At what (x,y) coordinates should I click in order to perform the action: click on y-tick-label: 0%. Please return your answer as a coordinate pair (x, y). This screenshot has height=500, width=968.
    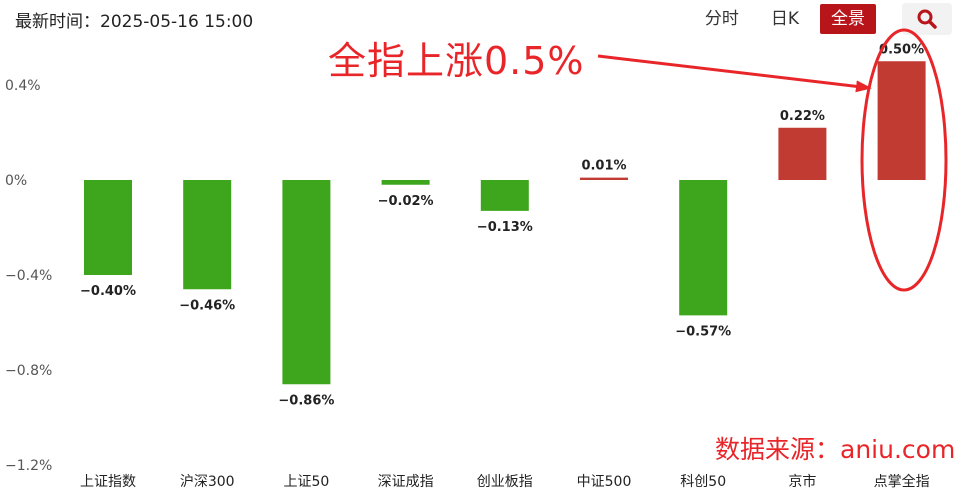
    Looking at the image, I should click on (16, 181).